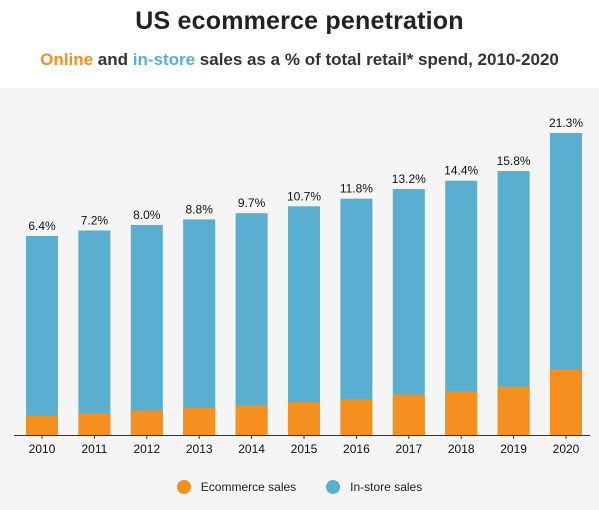 Image resolution: width=599 pixels, height=510 pixels. Describe the element at coordinates (299, 487) in the screenshot. I see `chart-legend: Ecommerce sales In-store sales` at that location.